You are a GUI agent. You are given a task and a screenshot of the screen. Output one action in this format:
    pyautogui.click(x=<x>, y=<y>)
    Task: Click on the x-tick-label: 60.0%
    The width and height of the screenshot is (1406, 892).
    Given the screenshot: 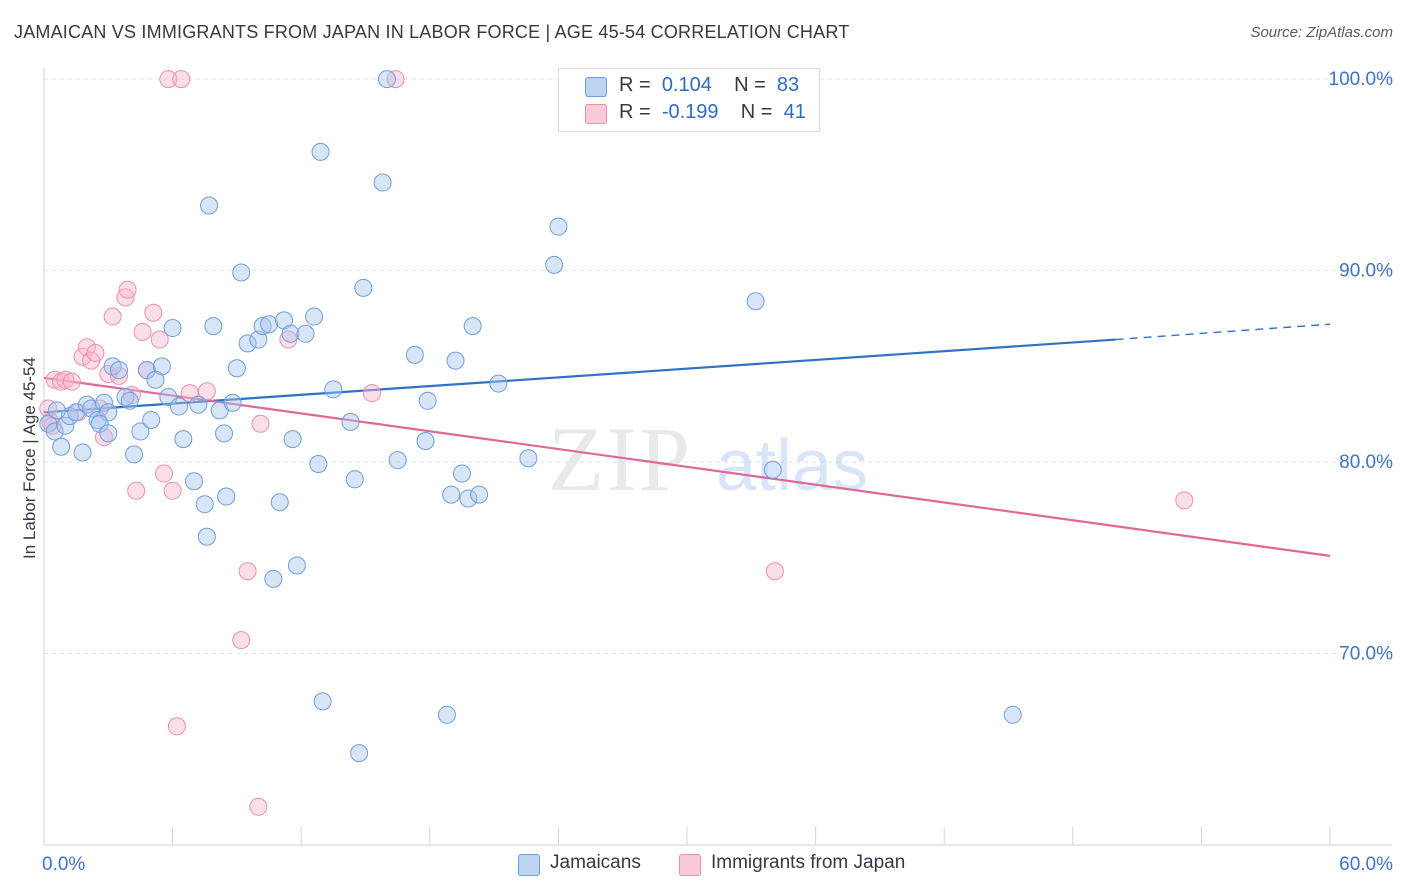 What is the action you would take?
    pyautogui.click(x=1366, y=864)
    